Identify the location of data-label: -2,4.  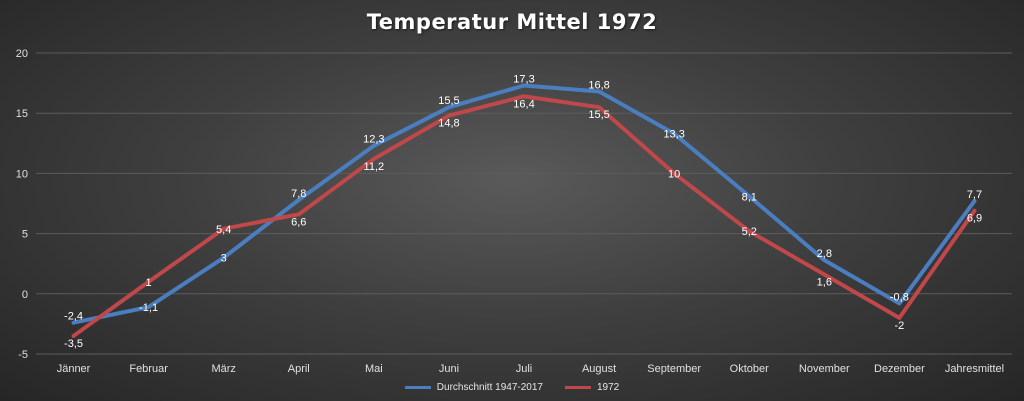
(73, 317).